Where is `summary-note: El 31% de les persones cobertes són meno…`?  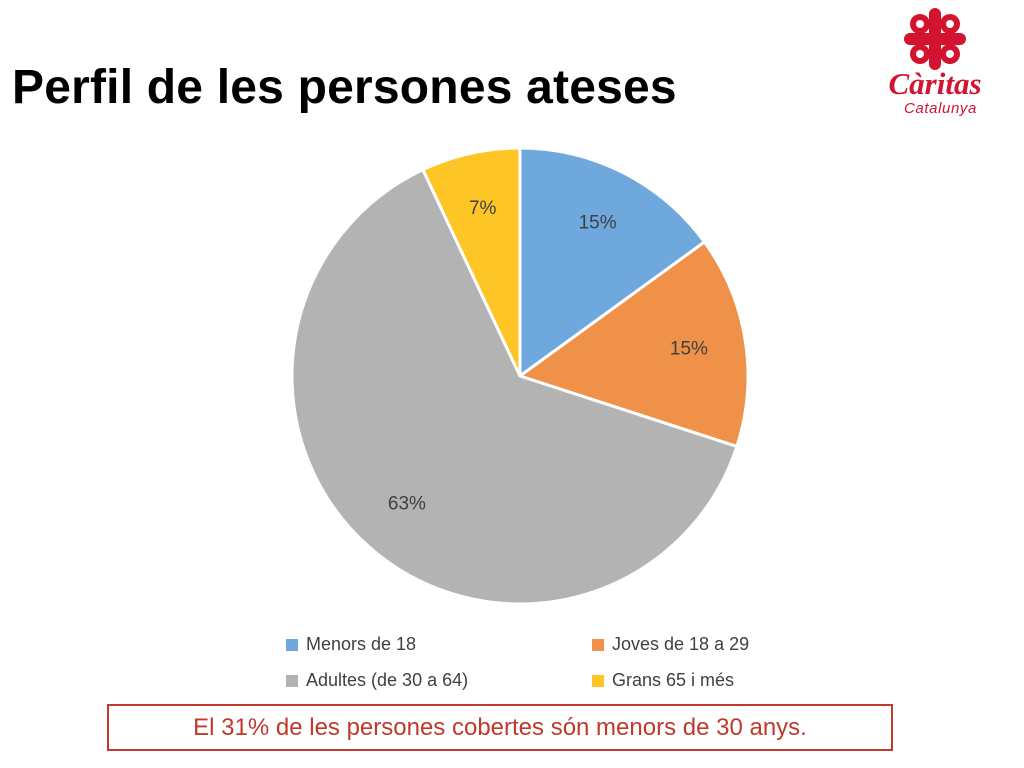 summary-note: El 31% de les persones cobertes són meno… is located at coordinates (500, 727).